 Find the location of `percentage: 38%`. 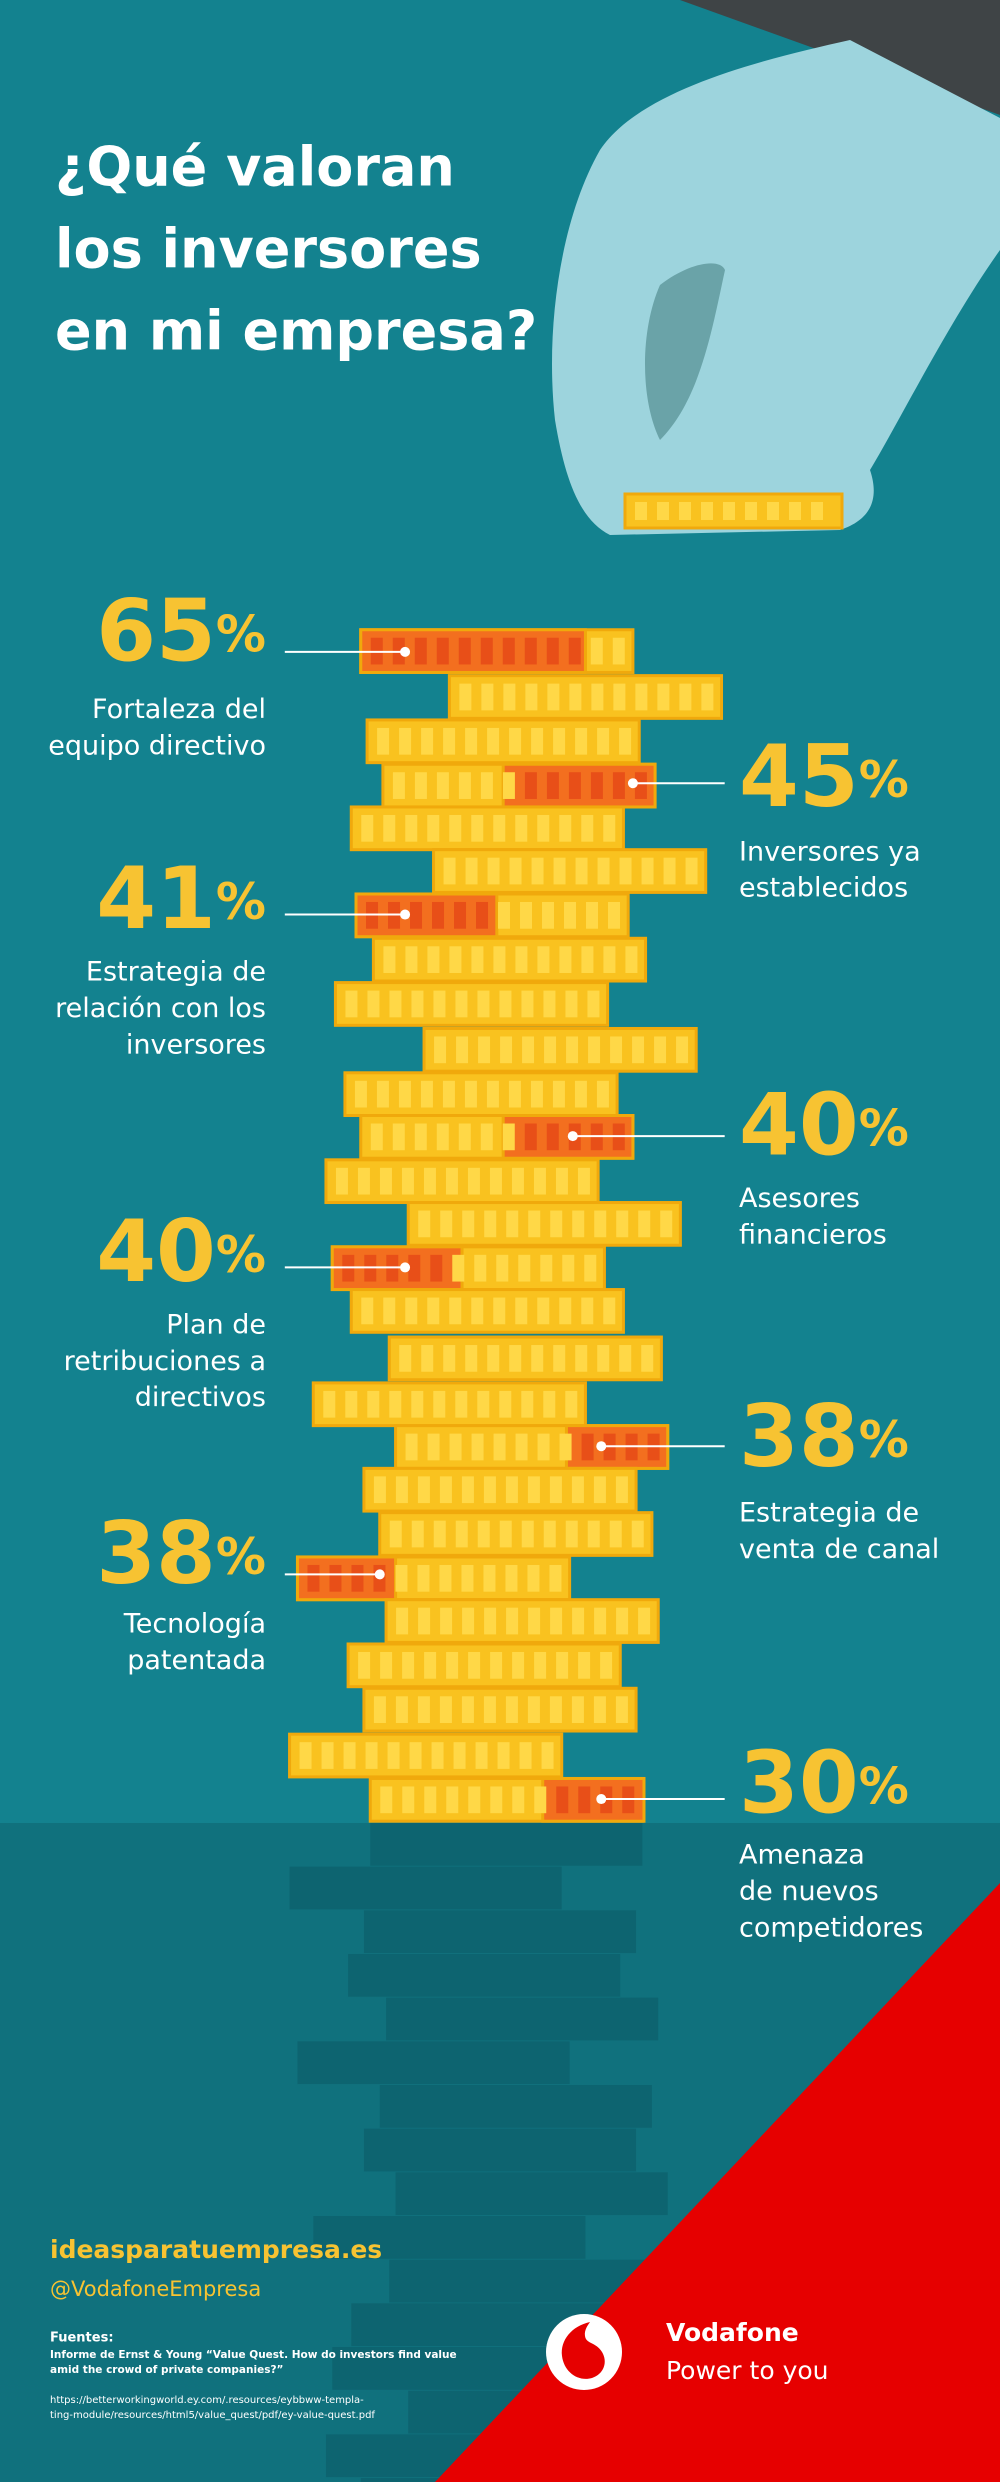

percentage: 38% is located at coordinates (824, 1437).